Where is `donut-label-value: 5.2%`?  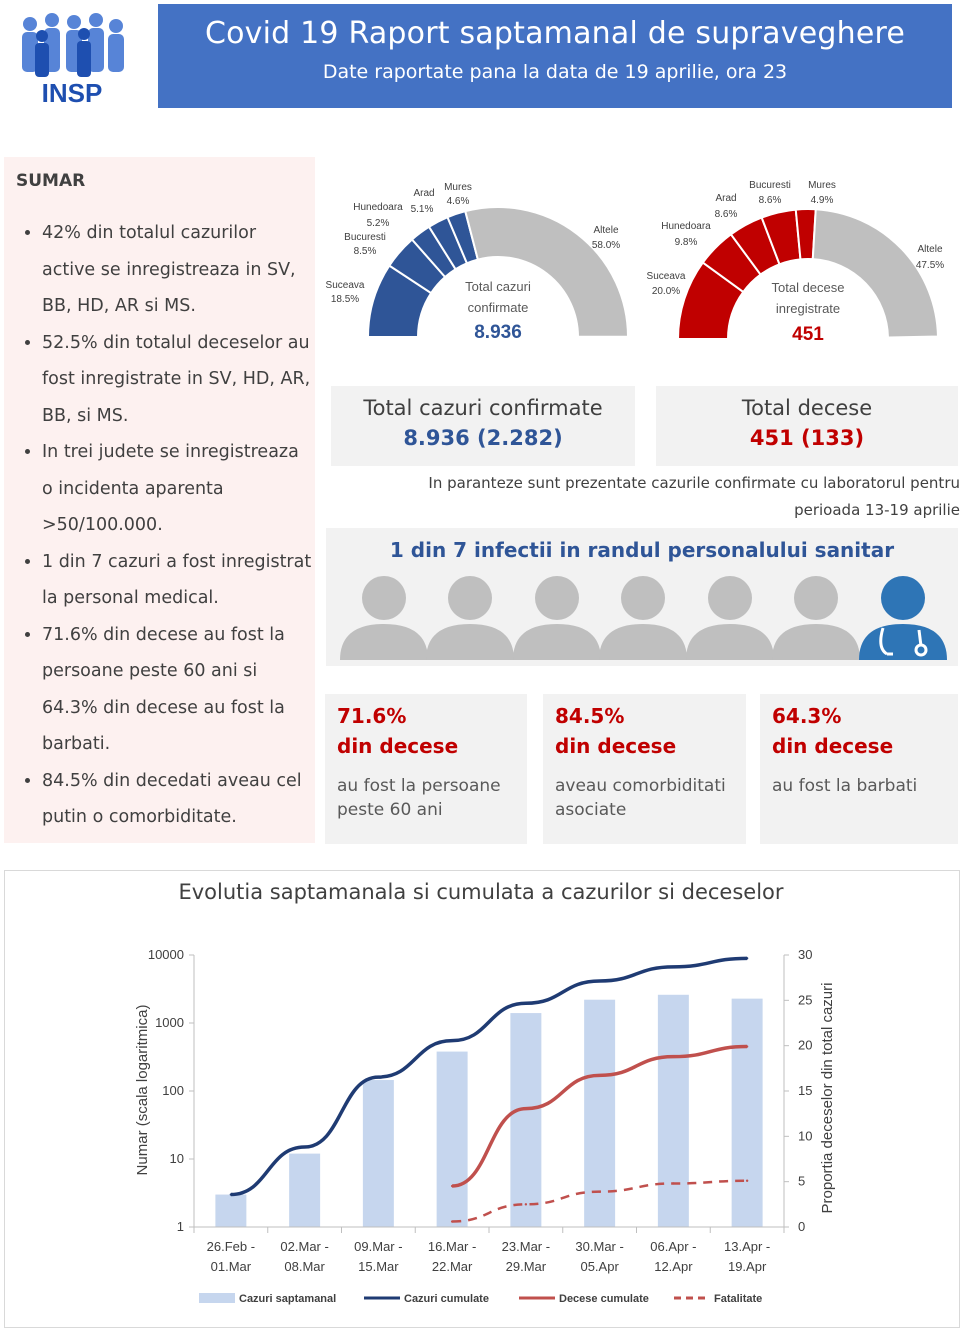
donut-label-value: 5.2% is located at coordinates (378, 223).